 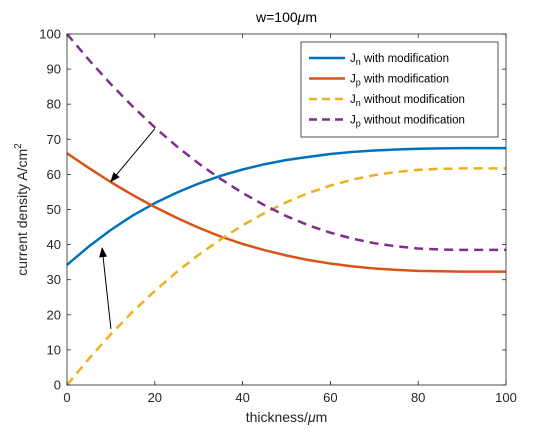 I want to click on legend-label-rest-1: with modification, so click(x=405, y=80).